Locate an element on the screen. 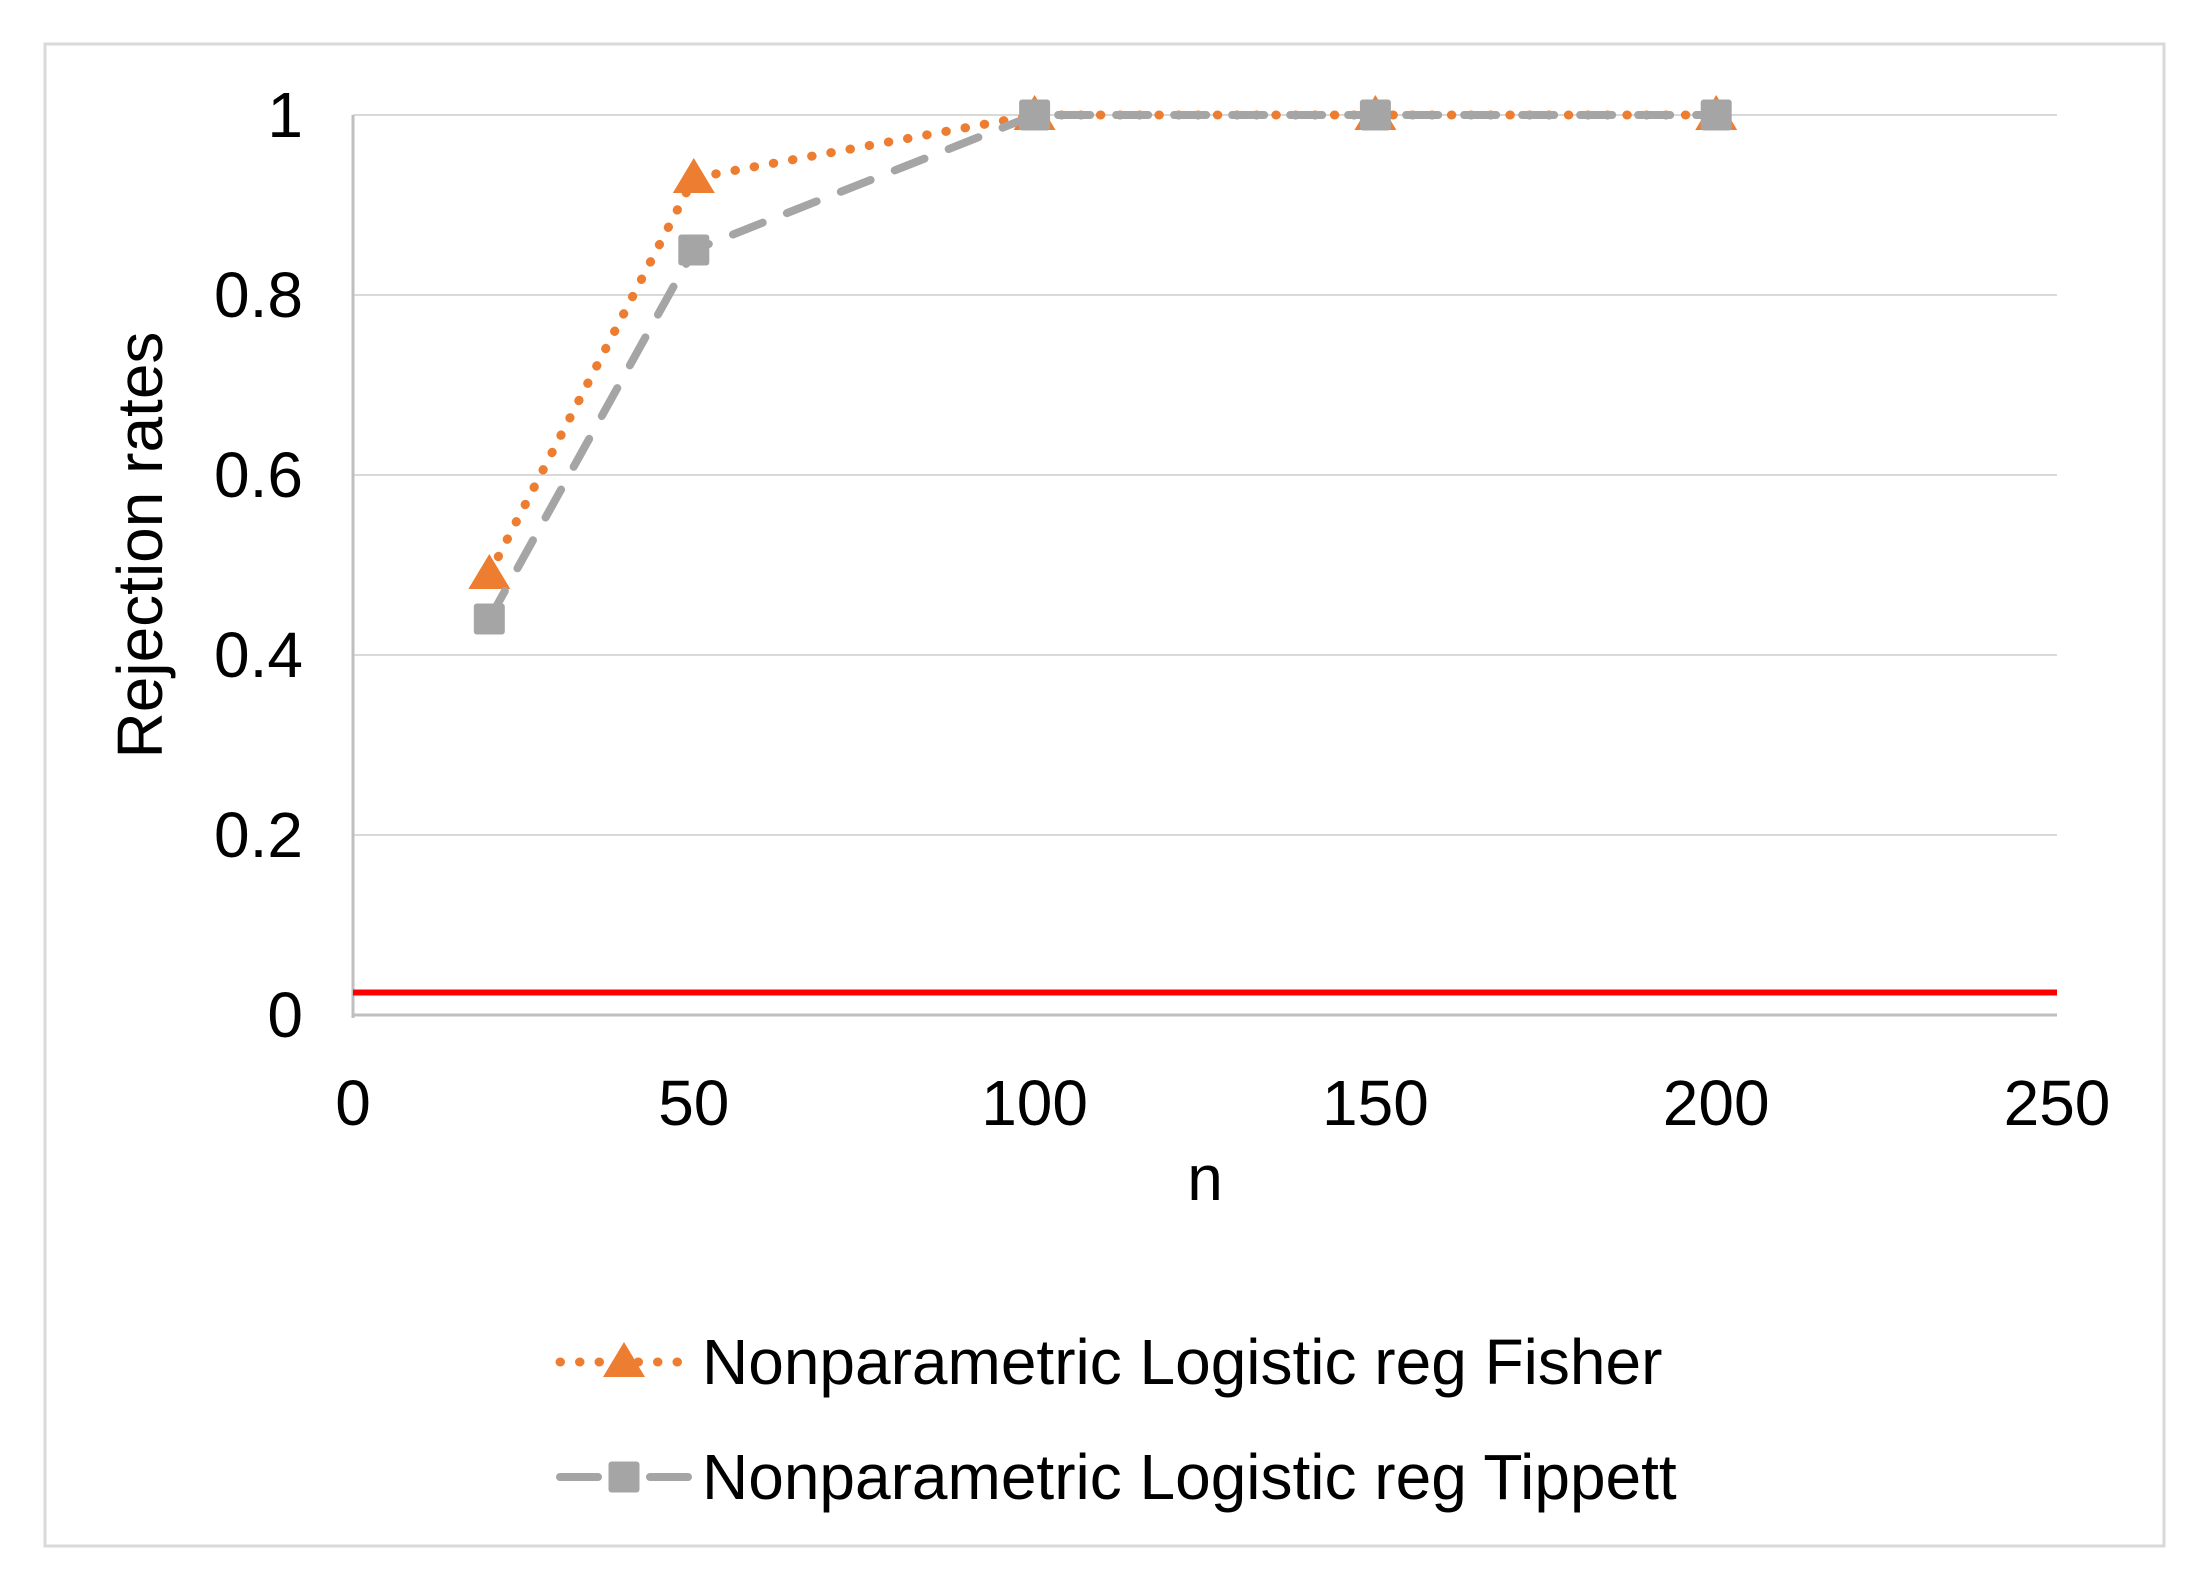 This screenshot has height=1579, width=2207. y-tick-label: 0.6 is located at coordinates (258, 475).